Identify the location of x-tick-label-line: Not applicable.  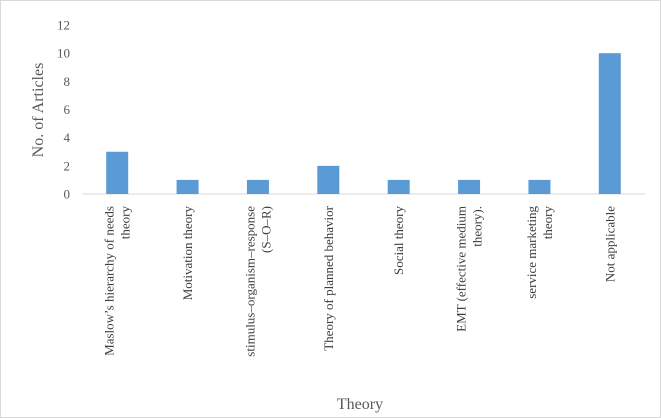
(609, 244).